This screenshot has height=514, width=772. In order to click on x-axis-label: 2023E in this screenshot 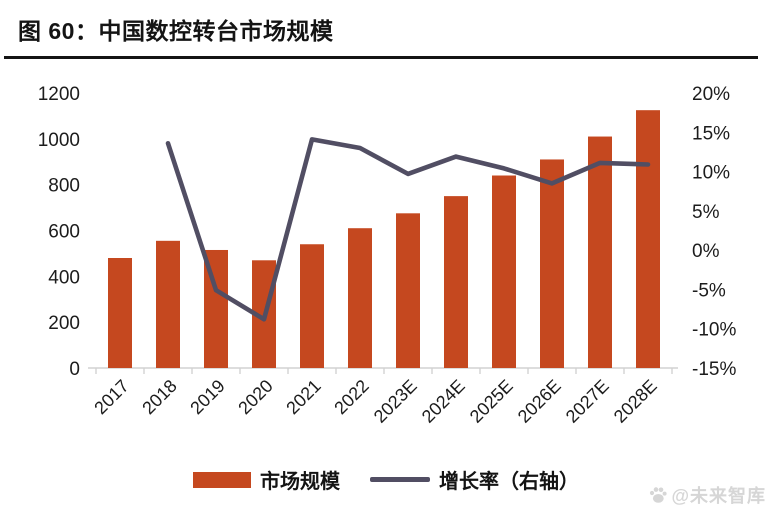, I will do `click(395, 401)`.